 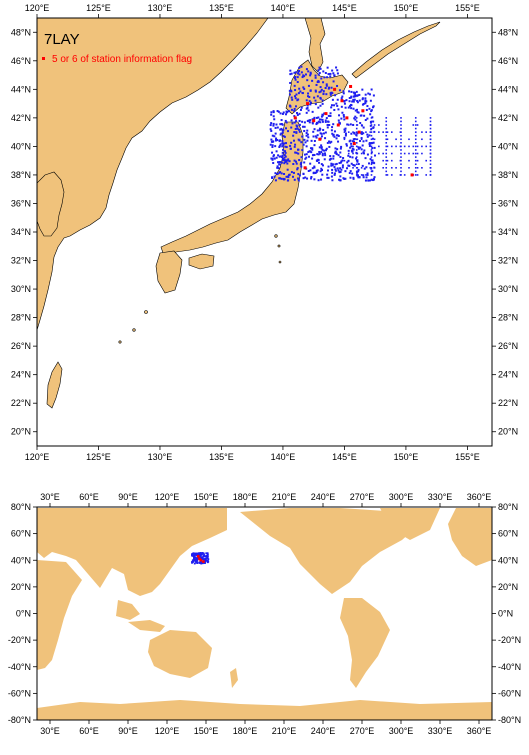 I want to click on lat-tick-label: -80°N, so click(x=19, y=720).